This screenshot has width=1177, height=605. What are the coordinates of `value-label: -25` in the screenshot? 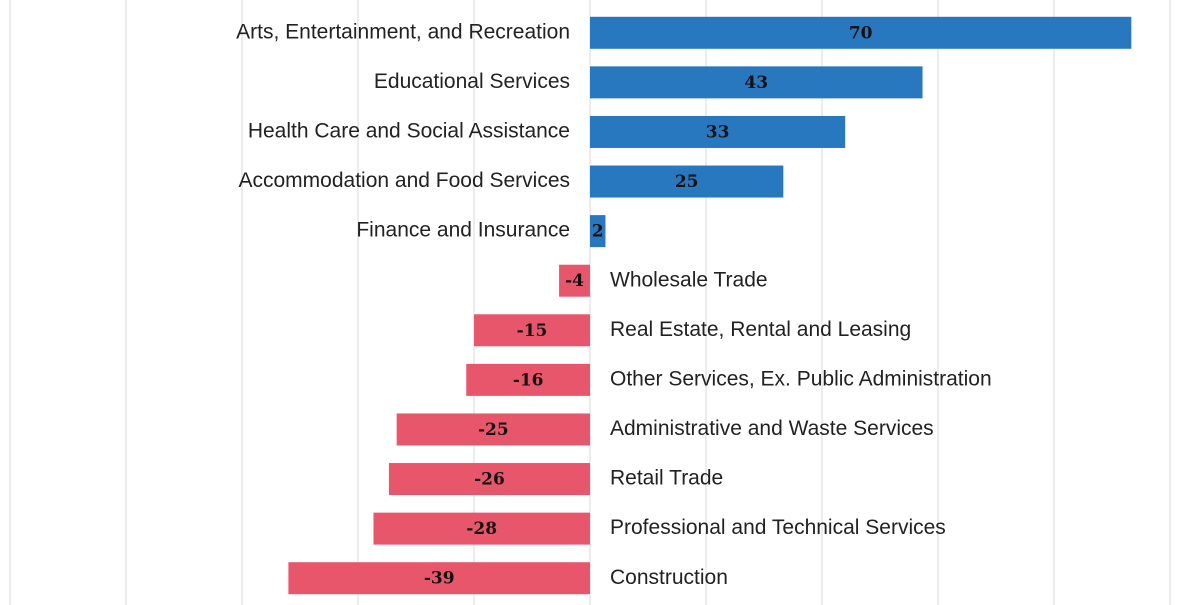 It's located at (493, 430).